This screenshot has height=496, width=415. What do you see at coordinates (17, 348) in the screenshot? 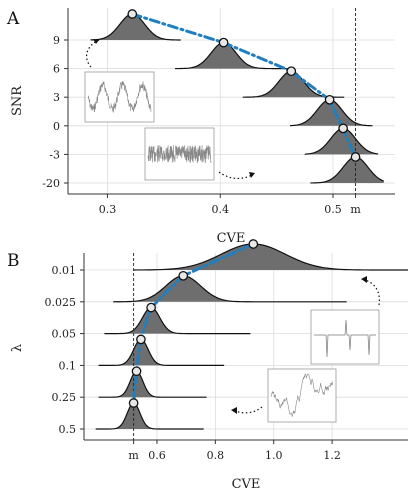
I see `panel-b-y-axis-title: λ` at bounding box center [17, 348].